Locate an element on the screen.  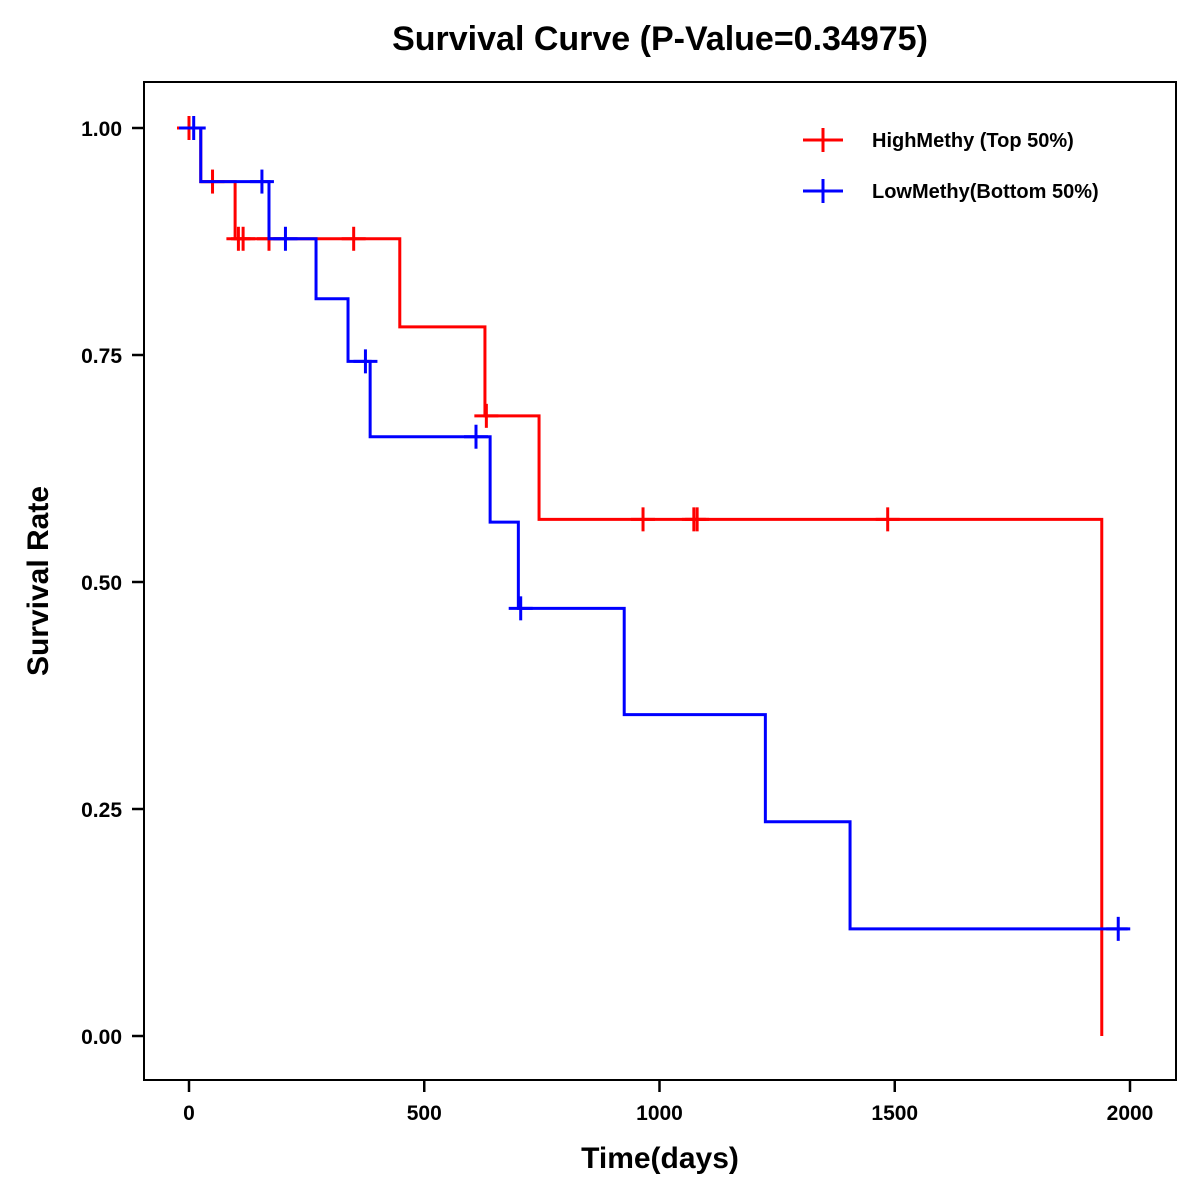
legend-item: LowMethy(Bottom 50%) is located at coordinates (951, 191).